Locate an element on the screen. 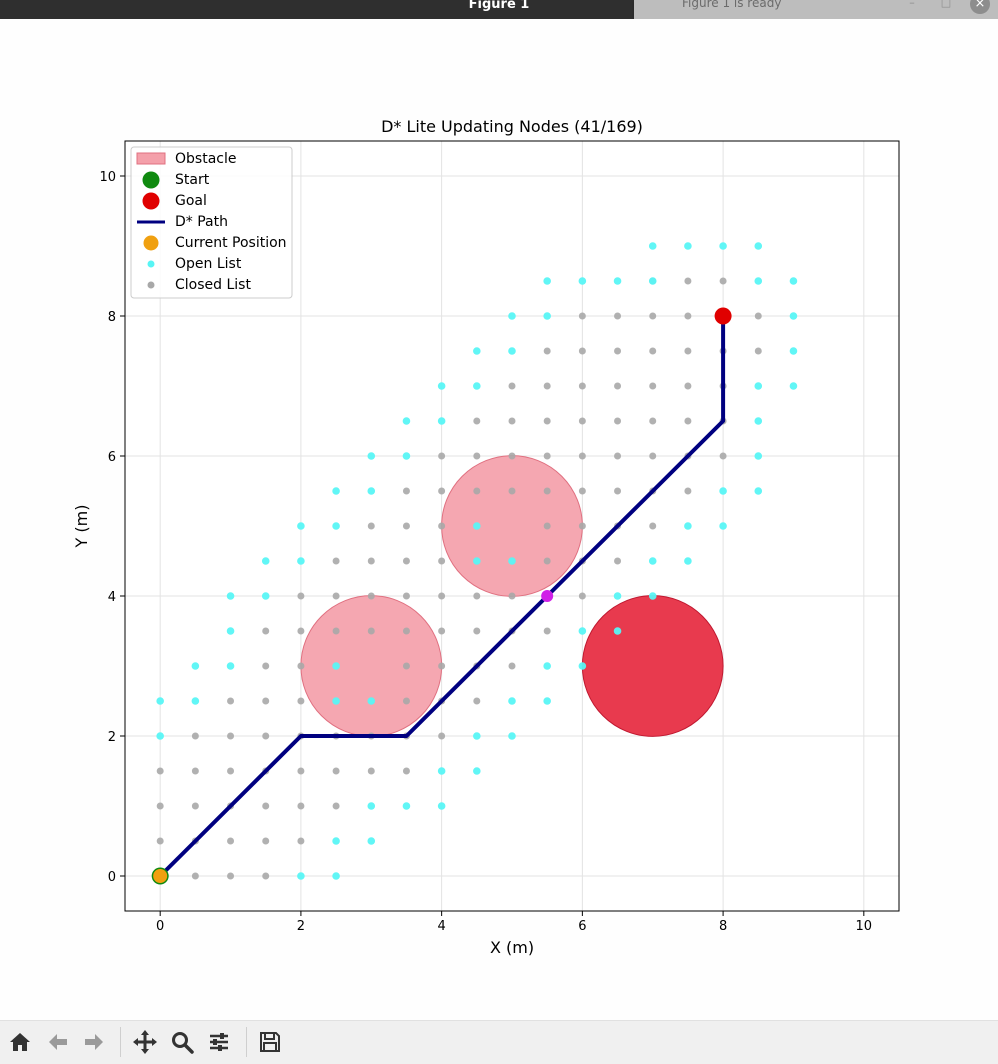 This screenshot has width=998, height=1064. chart-title: D* Lite Updating Nodes (41/169) is located at coordinates (512, 126).